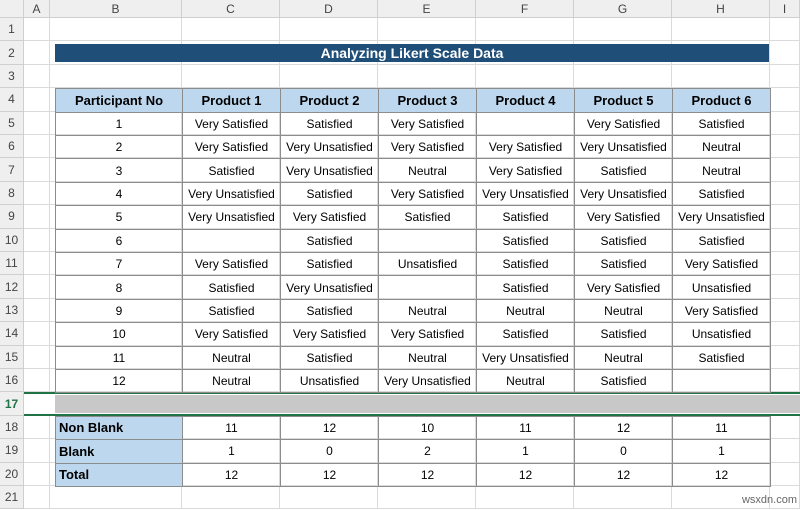  What do you see at coordinates (427, 100) in the screenshot?
I see `table-header: Product 3` at bounding box center [427, 100].